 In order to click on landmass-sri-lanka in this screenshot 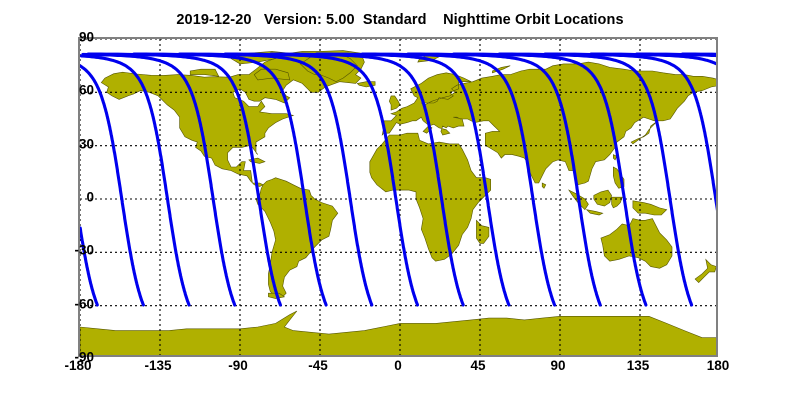, I will do `click(544, 185)`.